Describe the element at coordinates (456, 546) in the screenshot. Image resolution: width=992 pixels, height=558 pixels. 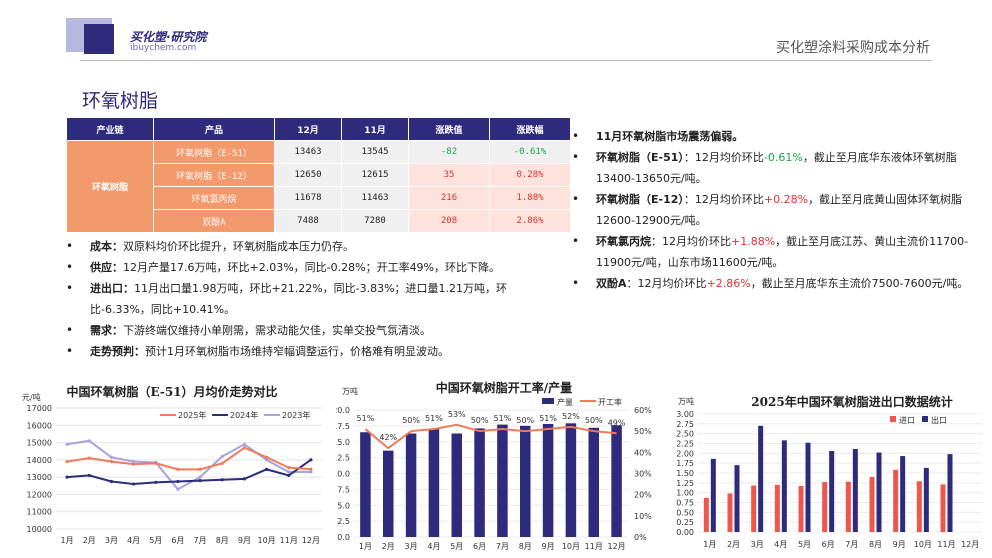
I see `x-tick-label: 5月` at that location.